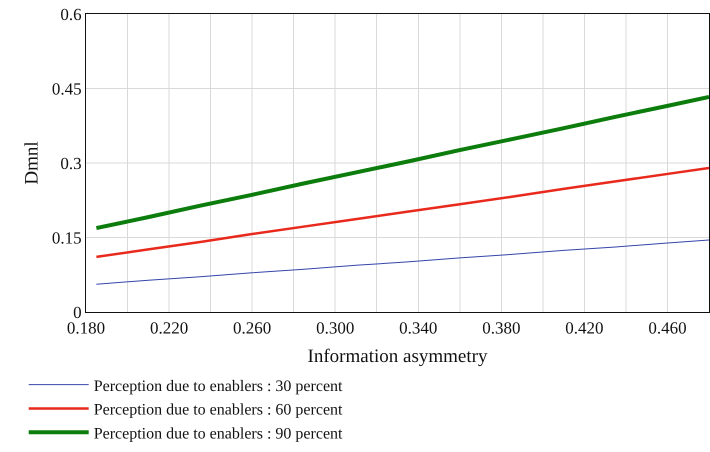 This screenshot has height=452, width=710. I want to click on x-tick-label: 0.220, so click(169, 328).